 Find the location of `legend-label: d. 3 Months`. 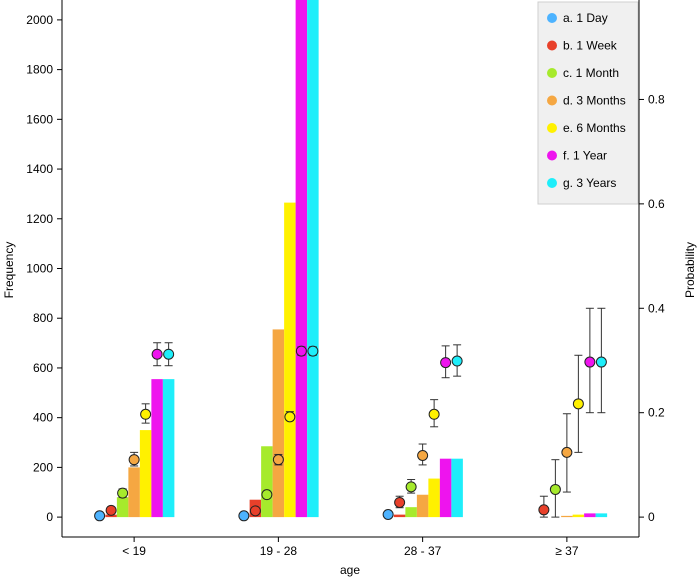

legend-label: d. 3 Months is located at coordinates (594, 101).